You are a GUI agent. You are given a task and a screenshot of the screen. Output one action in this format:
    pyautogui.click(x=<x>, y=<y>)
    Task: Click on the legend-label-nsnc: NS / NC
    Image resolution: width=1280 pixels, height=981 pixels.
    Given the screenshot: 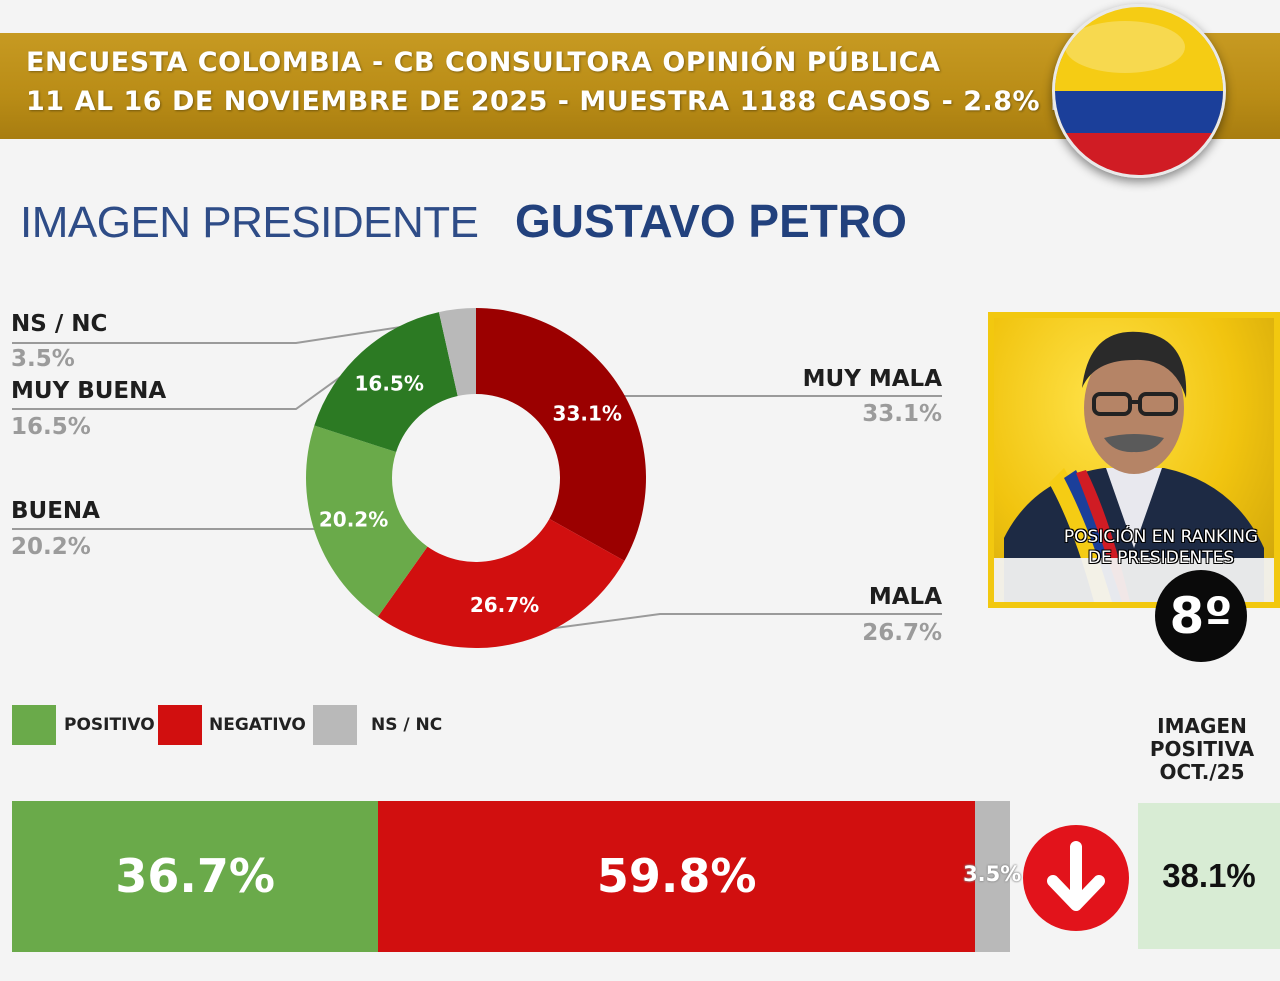 What is the action you would take?
    pyautogui.click(x=407, y=725)
    